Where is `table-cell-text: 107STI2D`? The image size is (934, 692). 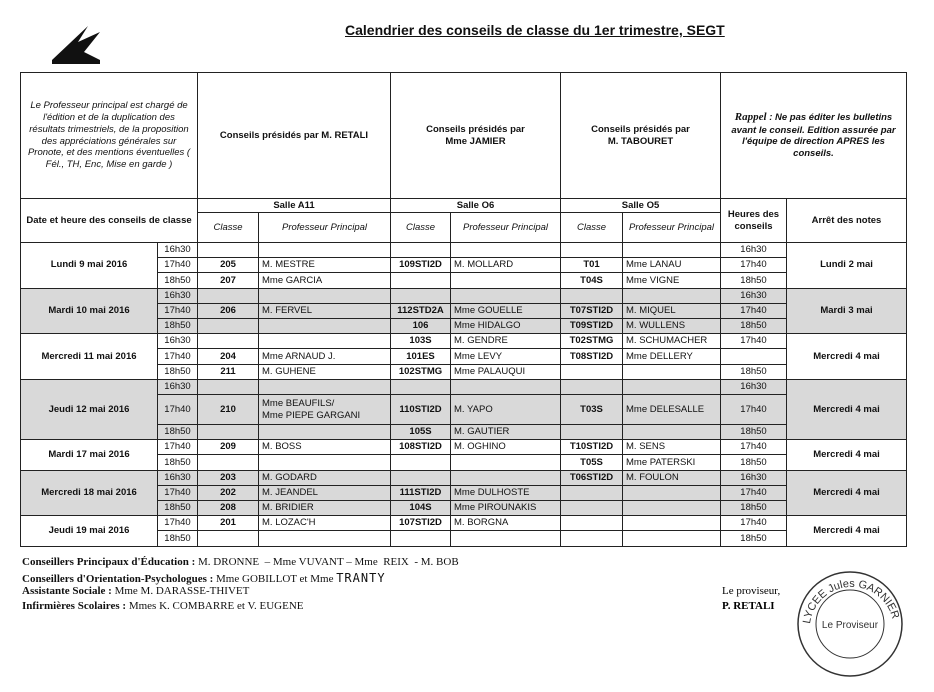 table-cell-text: 107STI2D is located at coordinates (420, 523).